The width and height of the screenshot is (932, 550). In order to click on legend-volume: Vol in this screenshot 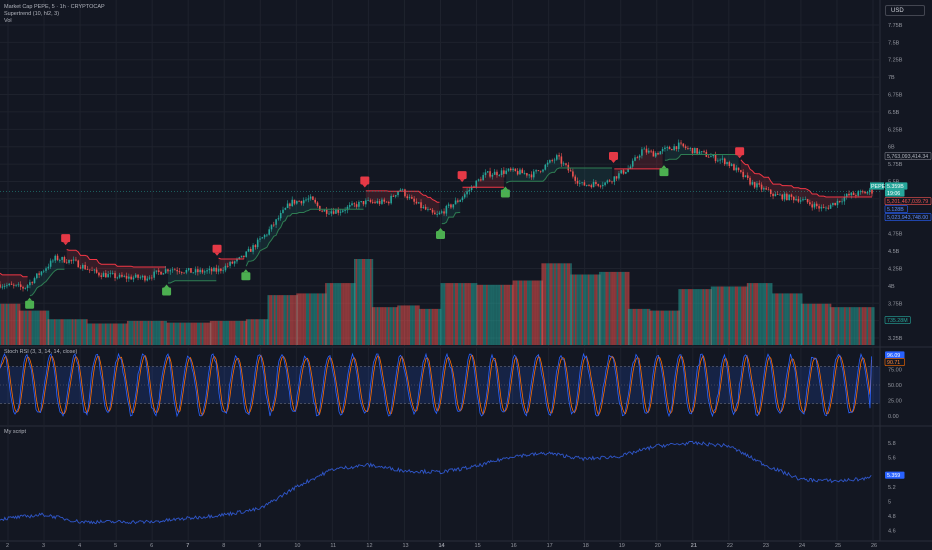, I will do `click(8, 21)`.